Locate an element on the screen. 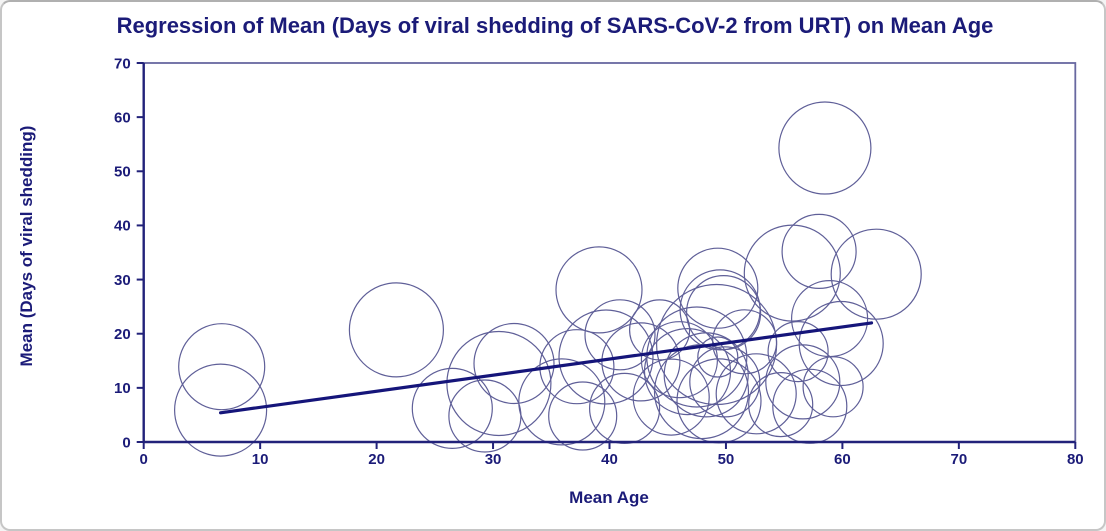  x-tick-label: 10 is located at coordinates (260, 459).